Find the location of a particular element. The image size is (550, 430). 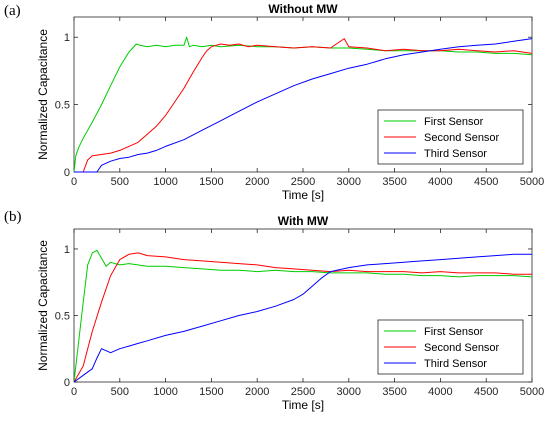

chart2-x-tick-label: 3000 is located at coordinates (349, 392).